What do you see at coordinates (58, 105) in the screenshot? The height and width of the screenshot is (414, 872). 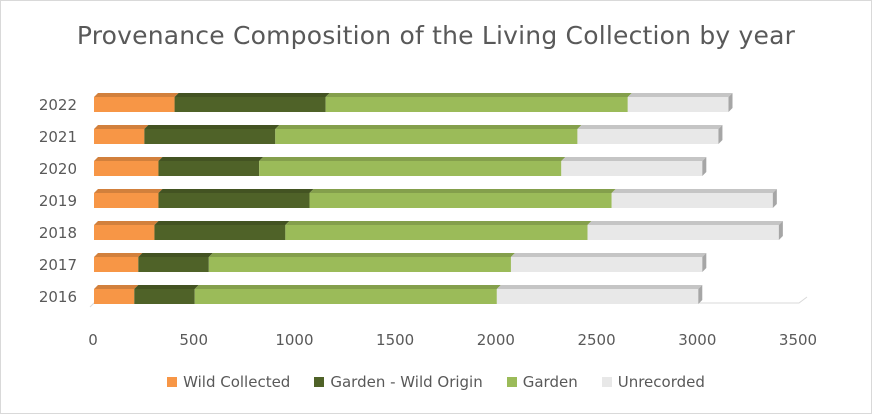 I see `y-tick-label: 2022` at bounding box center [58, 105].